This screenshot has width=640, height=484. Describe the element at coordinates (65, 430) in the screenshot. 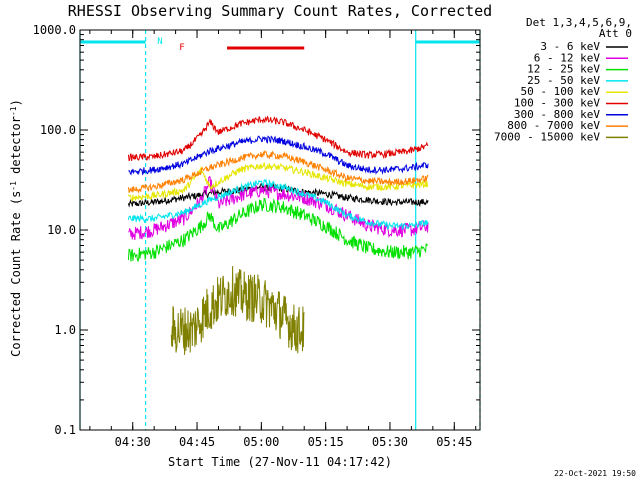

I see `y-tick-label: 0.1` at that location.